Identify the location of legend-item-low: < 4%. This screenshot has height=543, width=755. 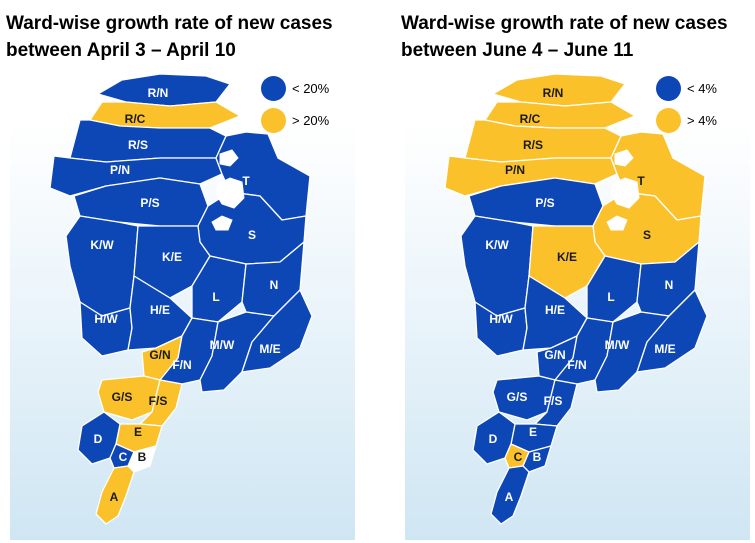
(696, 90).